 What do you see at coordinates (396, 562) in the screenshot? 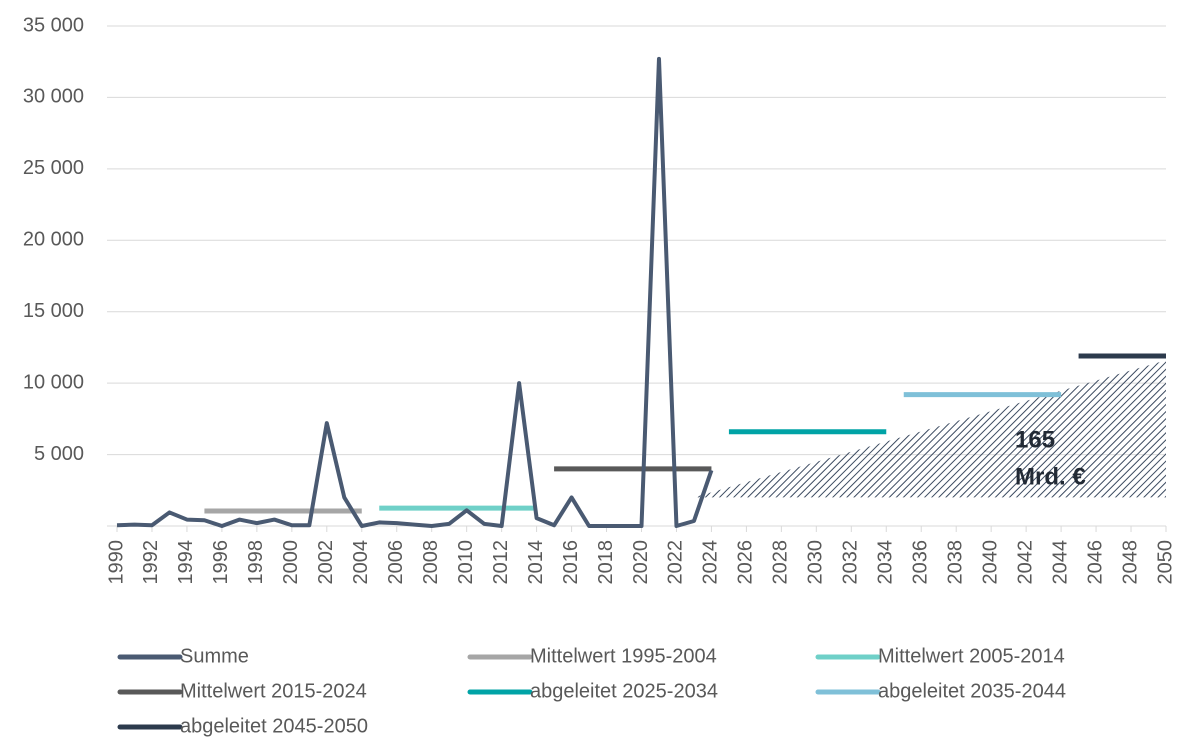
I see `x-tick-label: 2006` at bounding box center [396, 562].